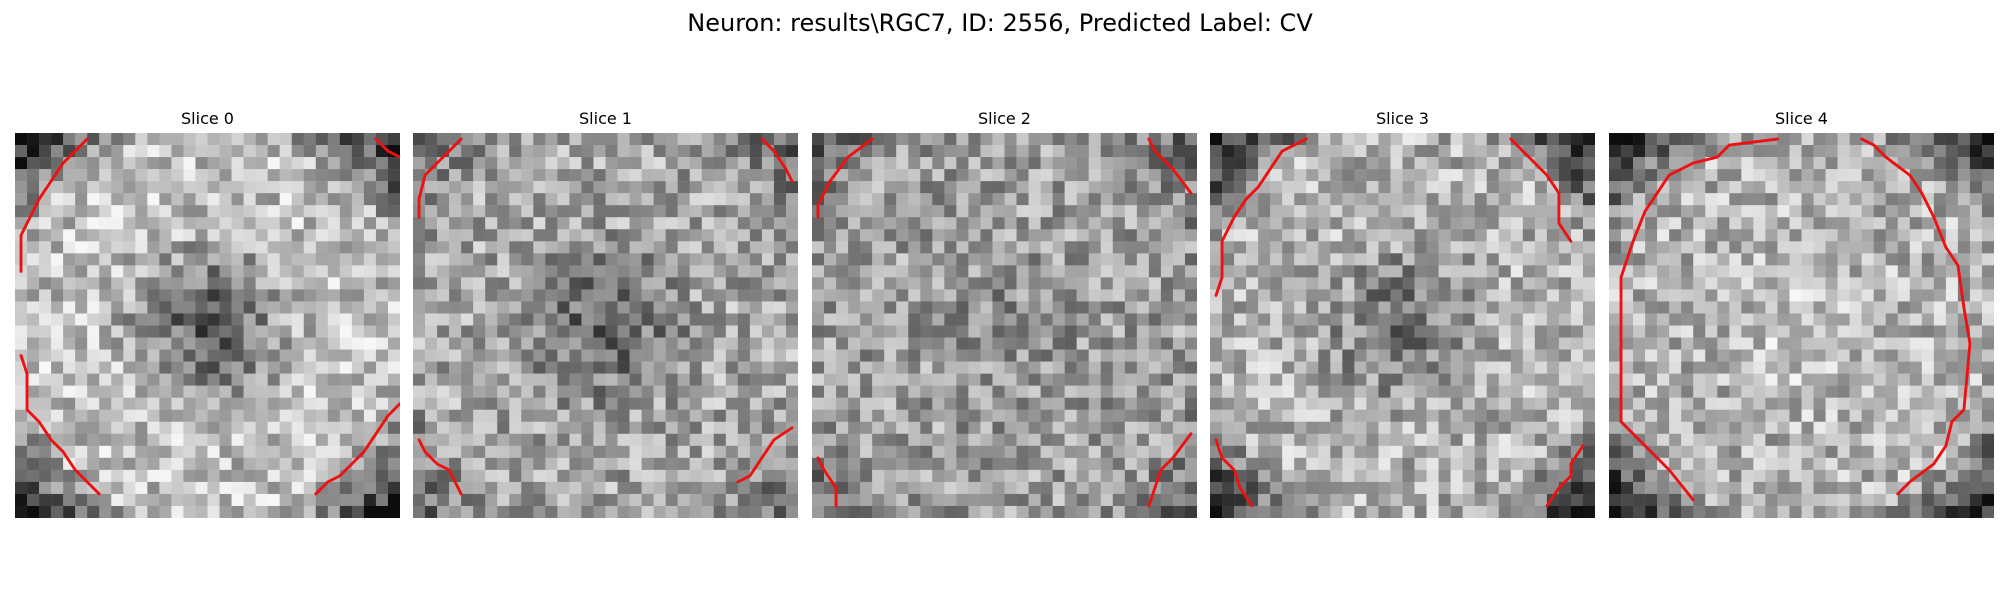 The height and width of the screenshot is (600, 2000). I want to click on slice-panel-4: Slice 4, so click(1801, 313).